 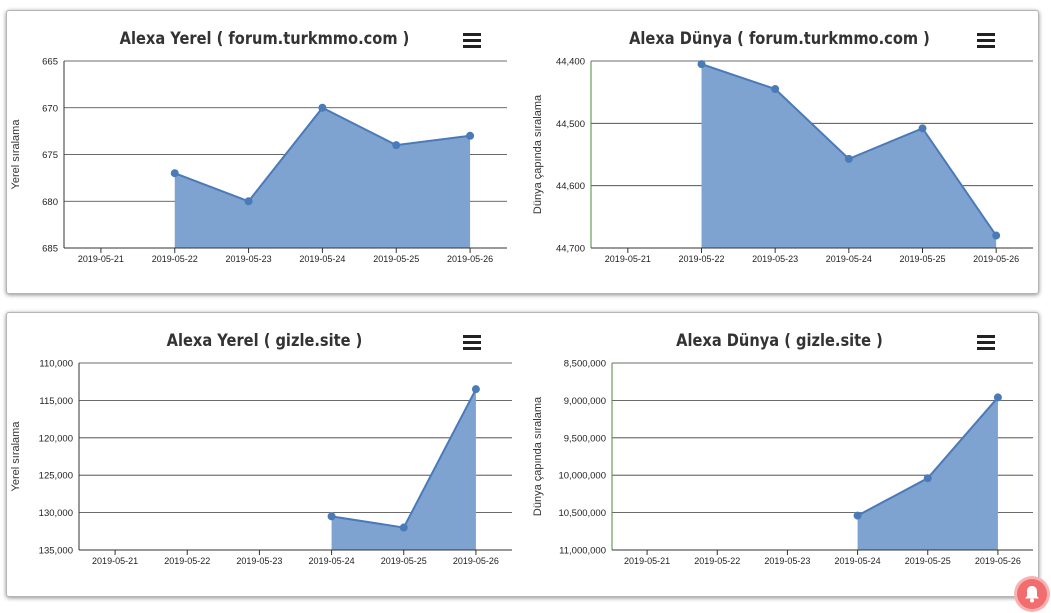 What do you see at coordinates (56, 513) in the screenshot?
I see `y-tick-label: 130,000` at bounding box center [56, 513].